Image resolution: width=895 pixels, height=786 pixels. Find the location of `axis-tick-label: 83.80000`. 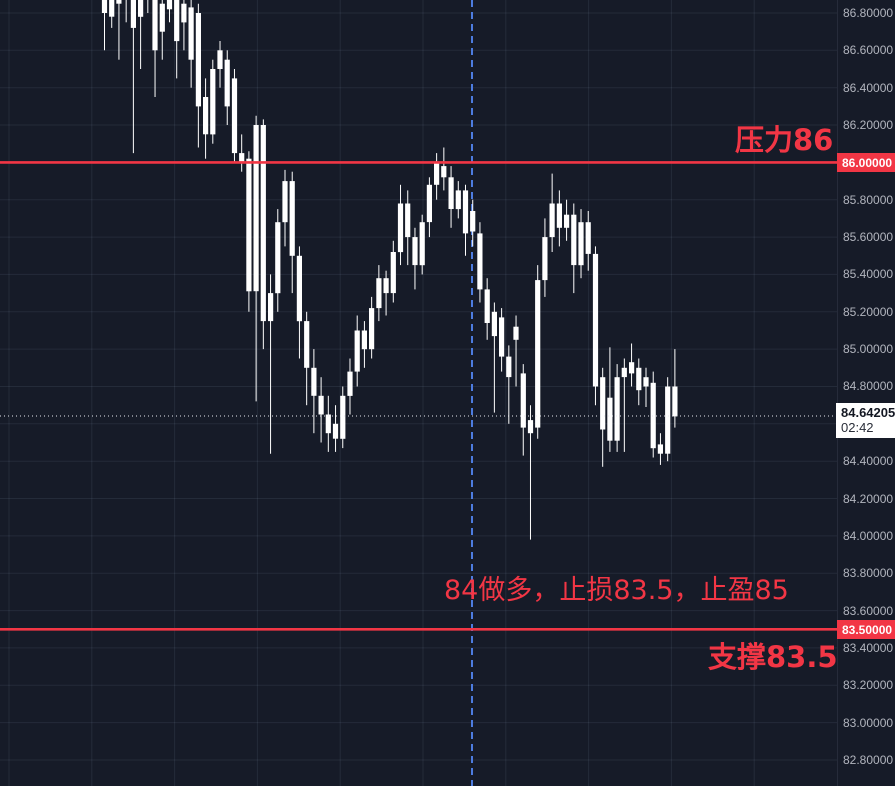

axis-tick-label: 83.80000 is located at coordinates (868, 573).